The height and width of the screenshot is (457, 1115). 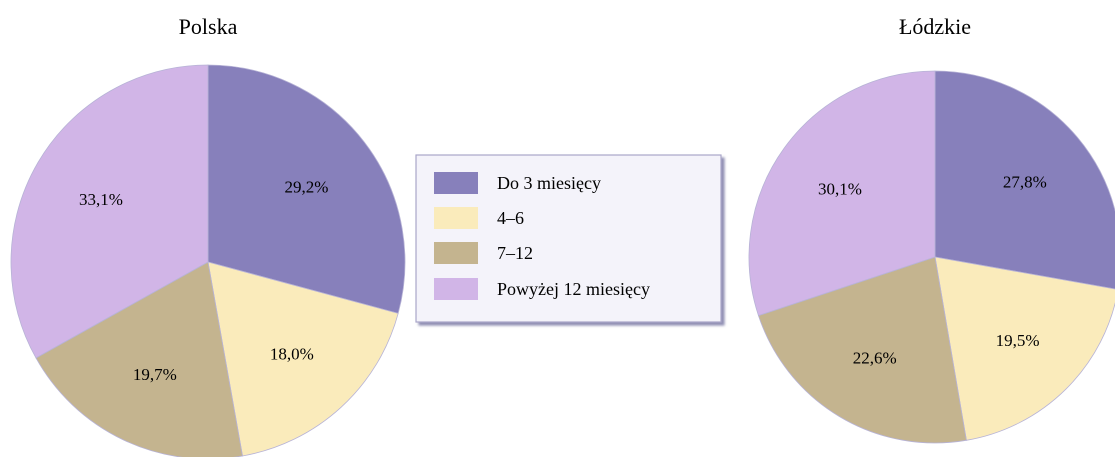 What do you see at coordinates (935, 26) in the screenshot?
I see `chart-title-lodzkie: Łódzkie` at bounding box center [935, 26].